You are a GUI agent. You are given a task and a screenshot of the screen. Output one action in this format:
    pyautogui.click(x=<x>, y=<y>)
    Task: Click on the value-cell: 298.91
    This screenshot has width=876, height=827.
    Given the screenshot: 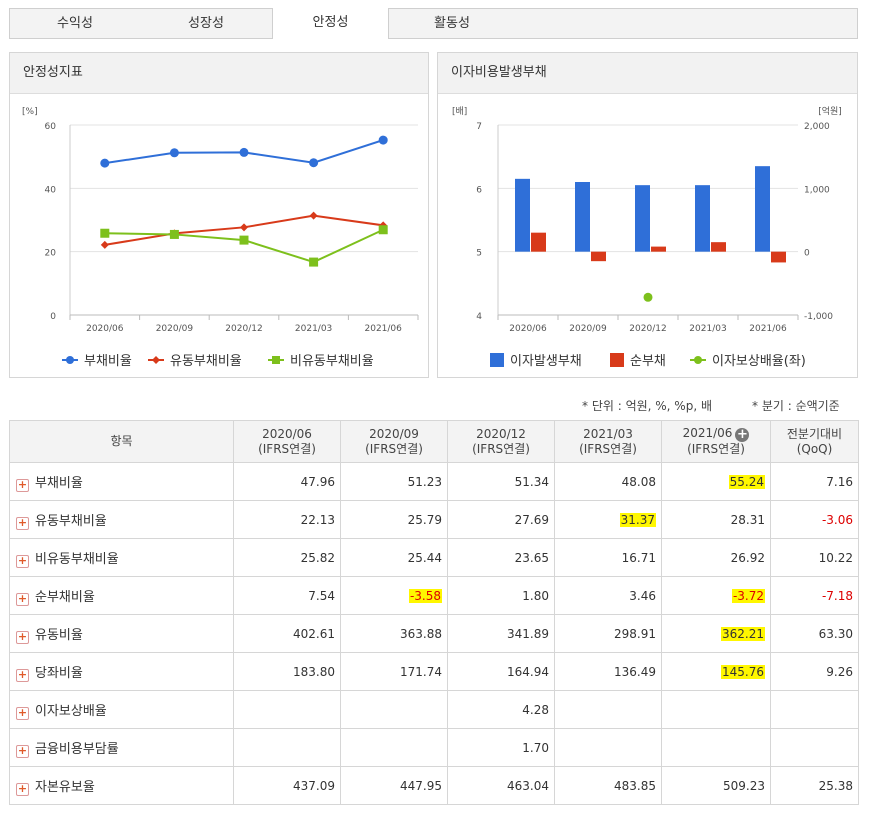 What is the action you would take?
    pyautogui.click(x=608, y=633)
    